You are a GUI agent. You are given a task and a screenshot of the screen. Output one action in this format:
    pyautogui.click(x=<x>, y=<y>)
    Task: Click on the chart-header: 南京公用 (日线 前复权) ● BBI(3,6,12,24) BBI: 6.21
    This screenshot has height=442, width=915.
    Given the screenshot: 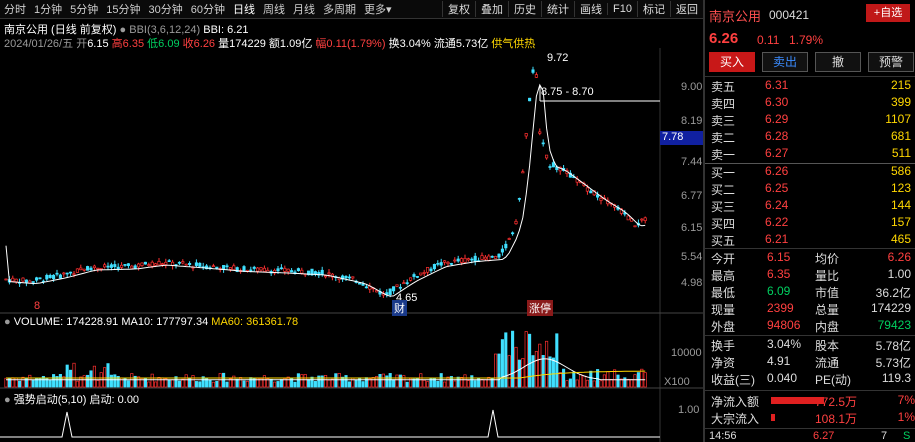 What is the action you would take?
    pyautogui.click(x=126, y=29)
    